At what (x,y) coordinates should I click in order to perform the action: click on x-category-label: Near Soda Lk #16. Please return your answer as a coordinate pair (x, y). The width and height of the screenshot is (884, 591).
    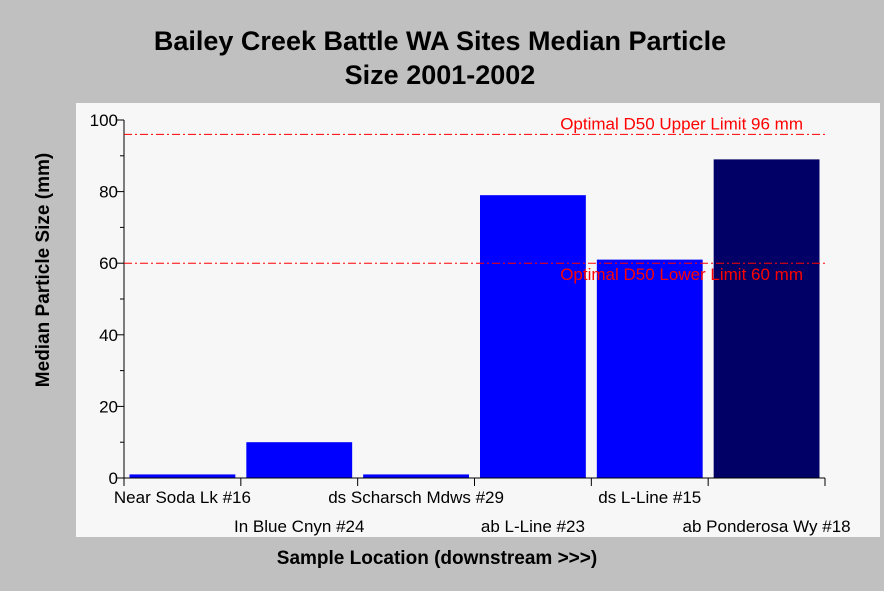
    Looking at the image, I should click on (182, 497).